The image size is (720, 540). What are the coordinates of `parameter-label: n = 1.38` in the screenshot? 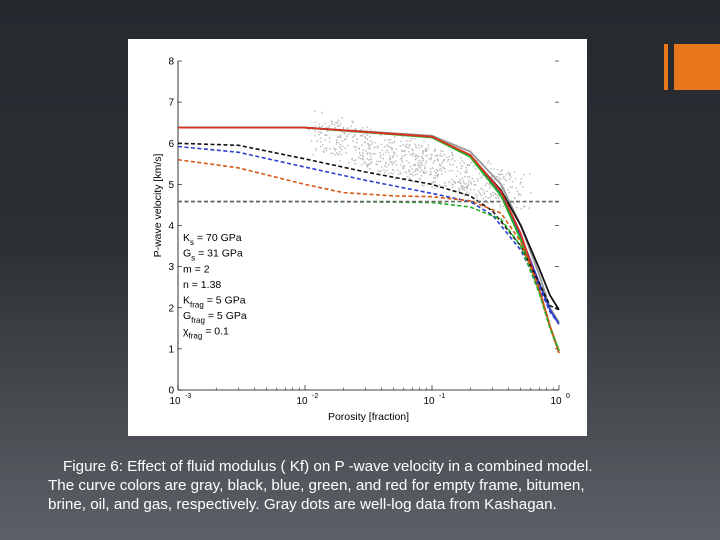 It's located at (202, 285).